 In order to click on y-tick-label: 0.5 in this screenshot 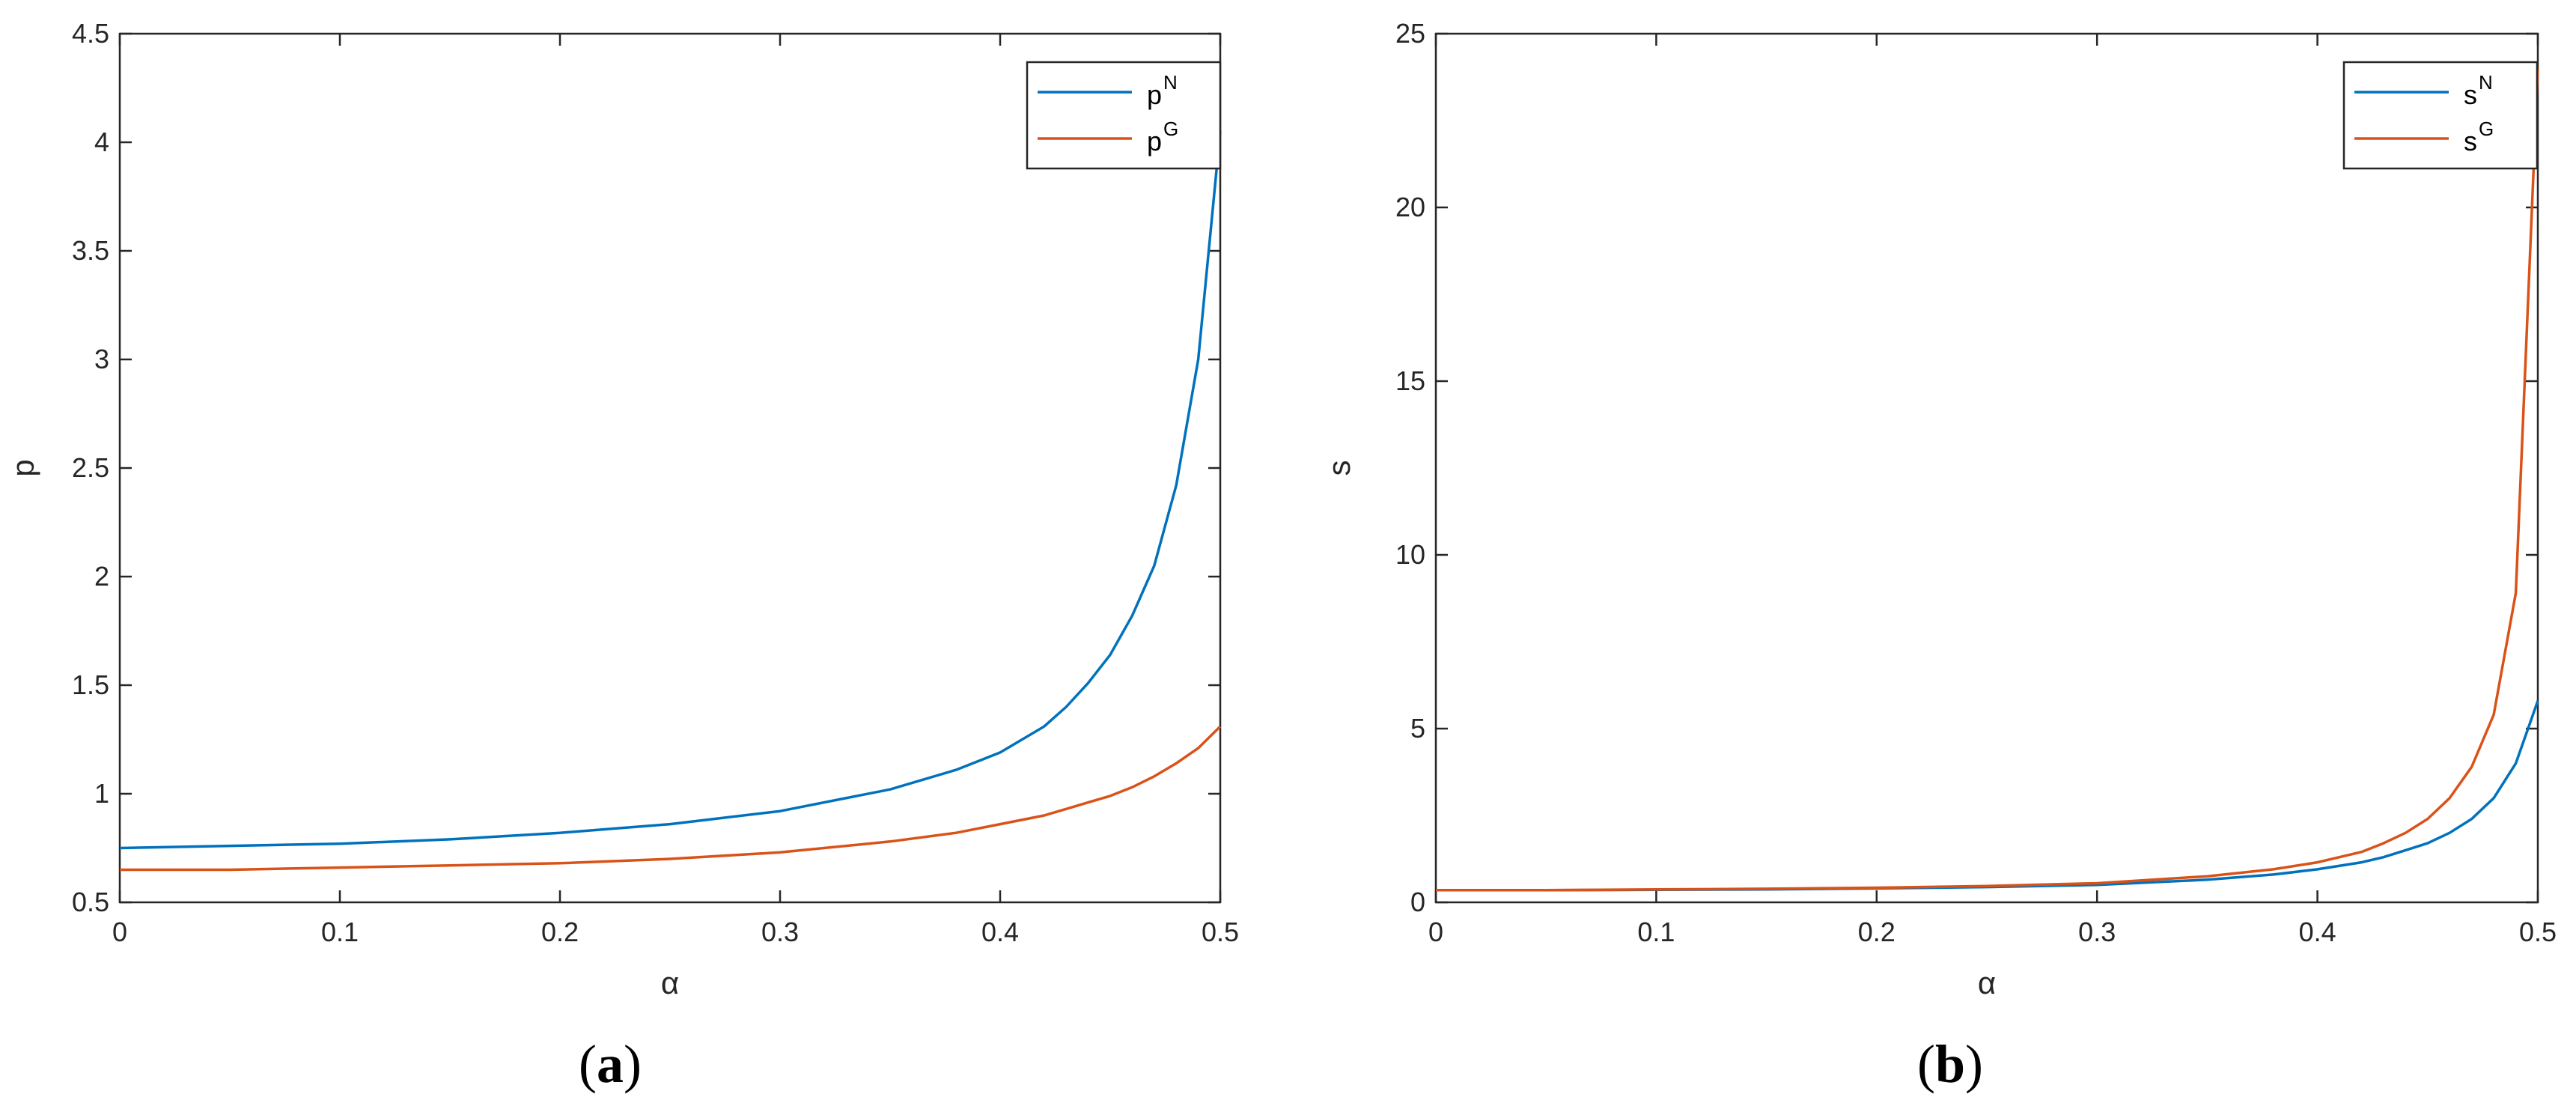, I will do `click(90, 902)`.